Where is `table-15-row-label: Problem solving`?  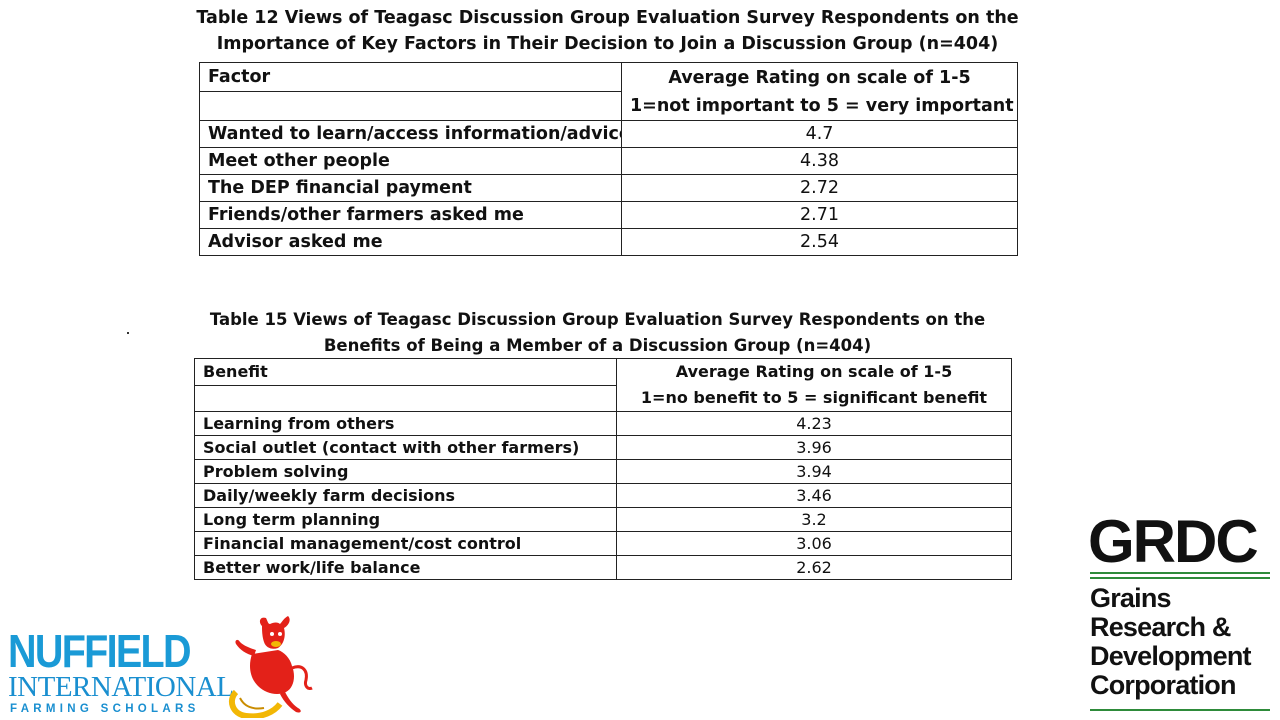 table-15-row-label: Problem solving is located at coordinates (405, 471).